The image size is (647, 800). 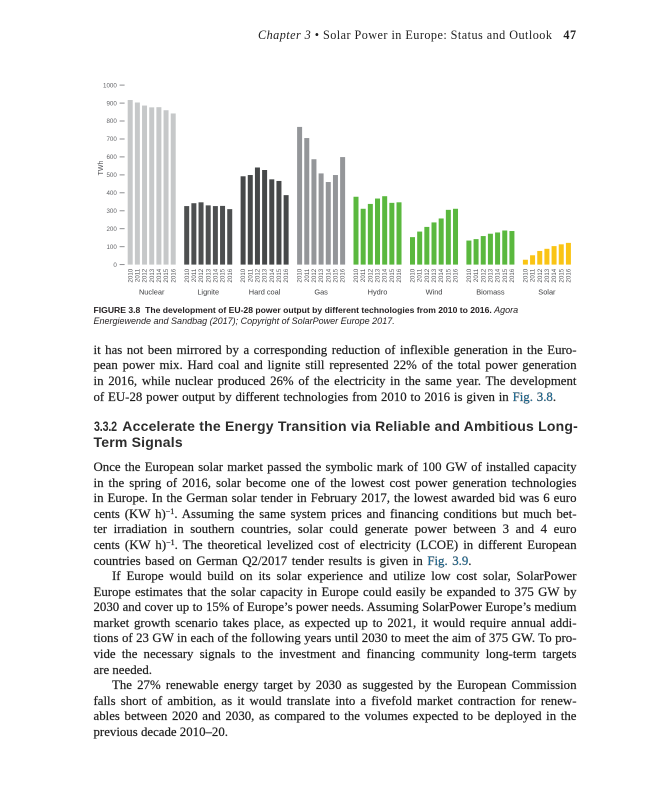 I want to click on svg-text: 900, so click(x=111, y=103).